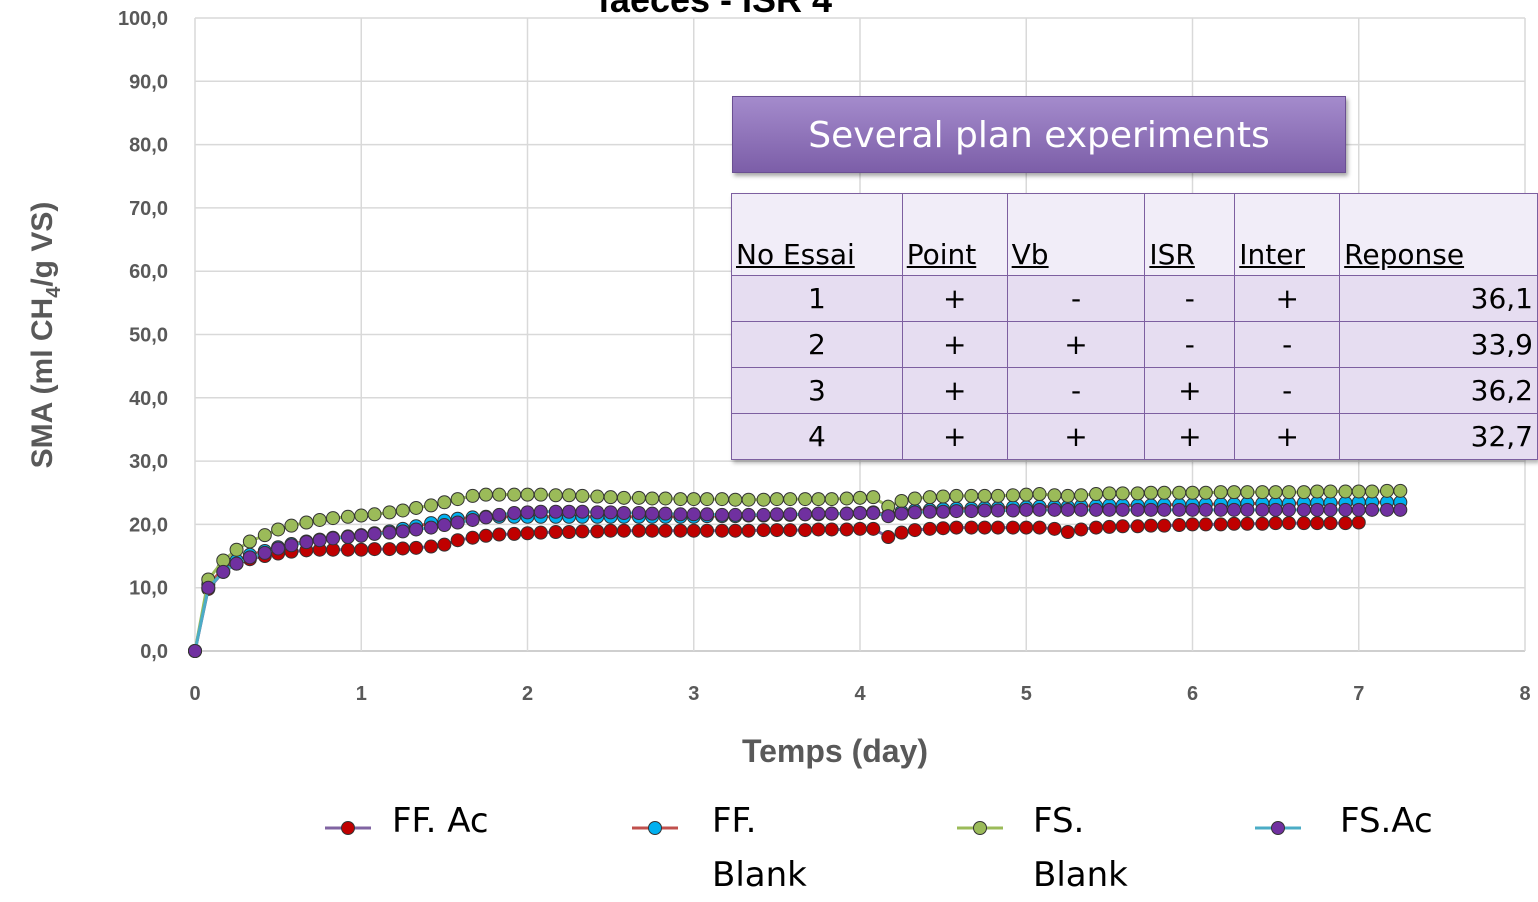 This screenshot has width=1538, height=902. Describe the element at coordinates (154, 652) in the screenshot. I see `y-tick-label: 0,0` at that location.